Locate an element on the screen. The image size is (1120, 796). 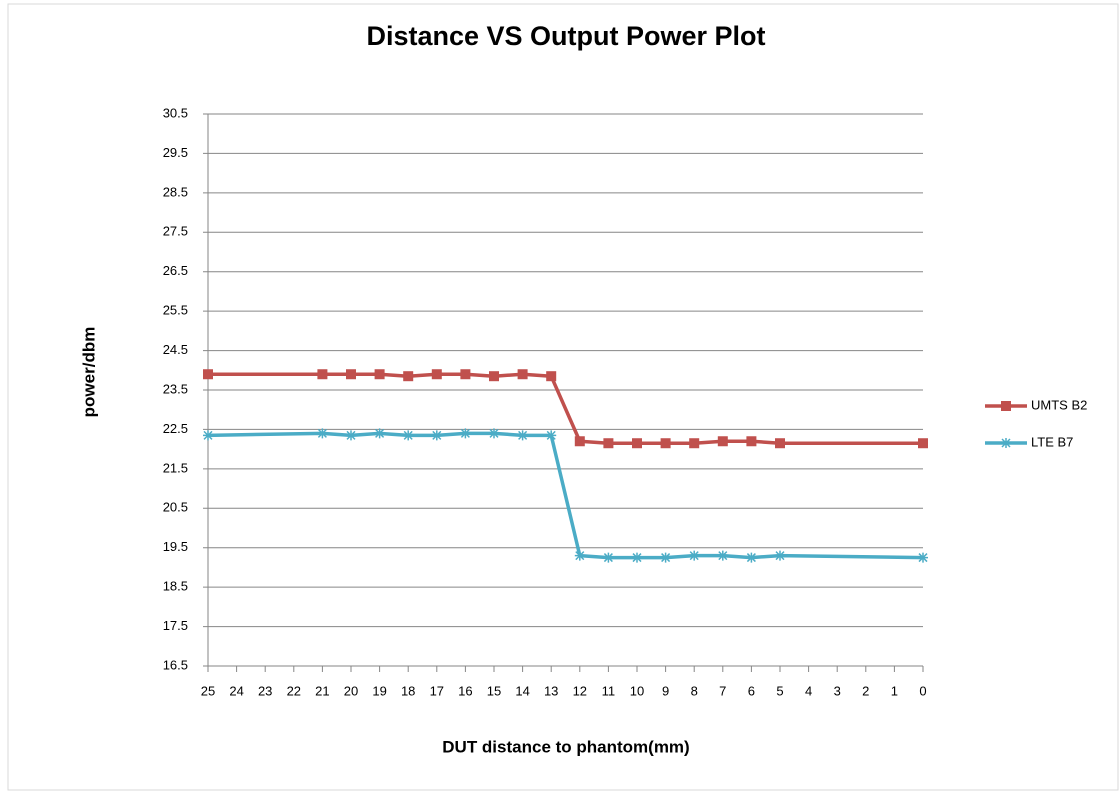
y-tick-label: 23.5 is located at coordinates (175, 388).